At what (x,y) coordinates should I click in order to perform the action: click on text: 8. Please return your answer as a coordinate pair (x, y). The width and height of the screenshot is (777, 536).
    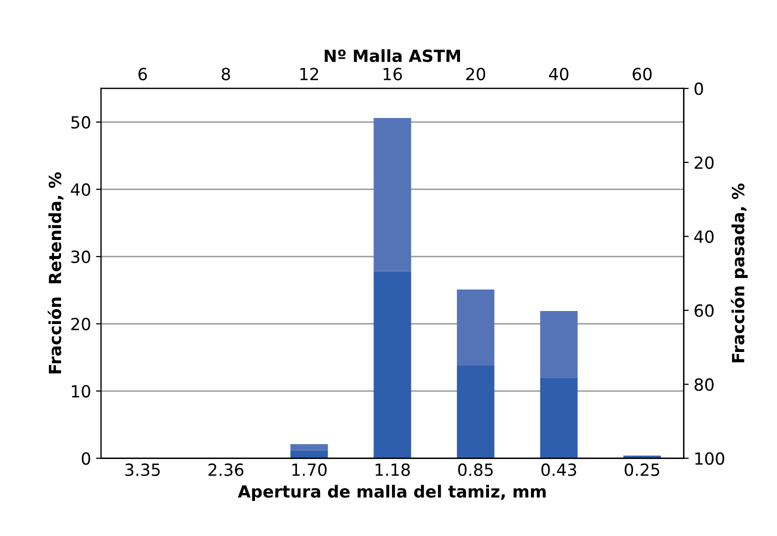
    Looking at the image, I should click on (226, 74).